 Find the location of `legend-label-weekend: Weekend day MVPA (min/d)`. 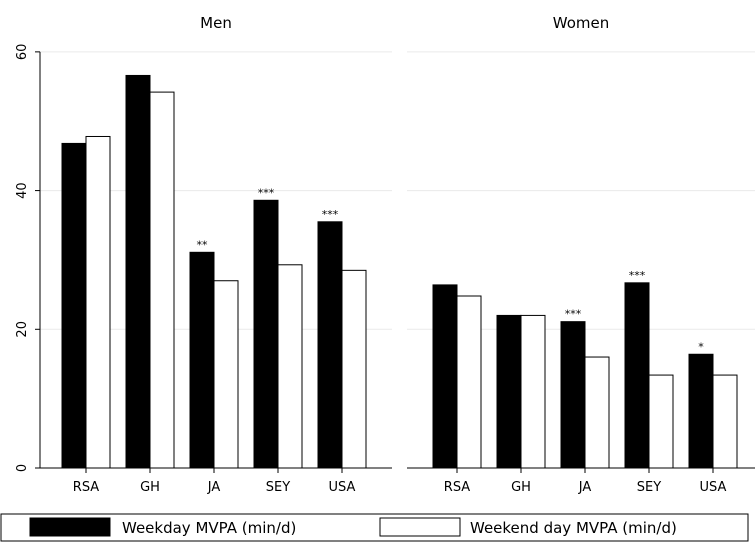

legend-label-weekend: Weekend day MVPA (min/d) is located at coordinates (573, 528).